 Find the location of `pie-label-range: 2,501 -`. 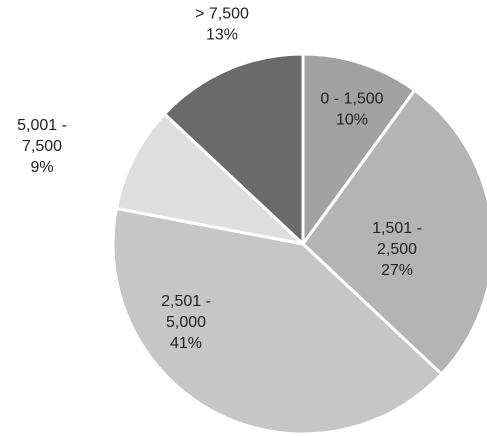

pie-label-range: 2,501 - is located at coordinates (186, 301).